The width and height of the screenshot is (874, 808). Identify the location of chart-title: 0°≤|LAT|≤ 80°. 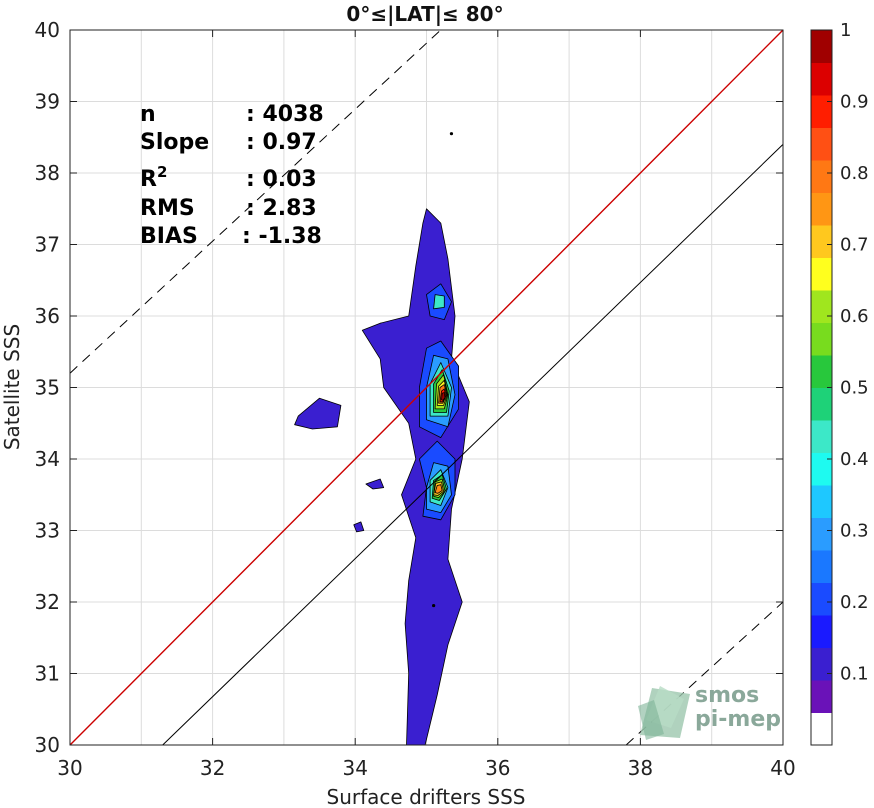
(424, 14).